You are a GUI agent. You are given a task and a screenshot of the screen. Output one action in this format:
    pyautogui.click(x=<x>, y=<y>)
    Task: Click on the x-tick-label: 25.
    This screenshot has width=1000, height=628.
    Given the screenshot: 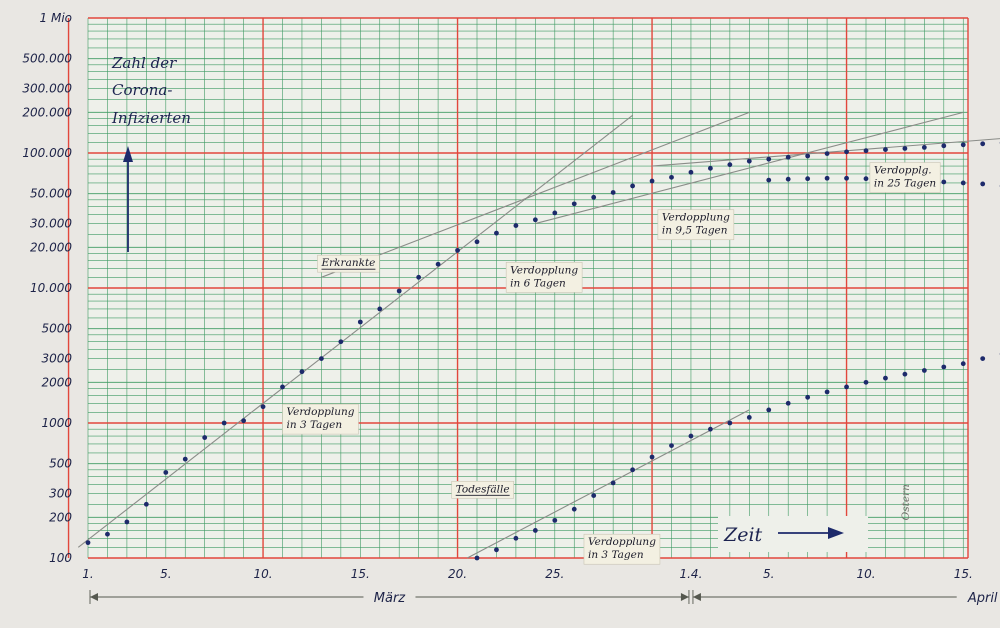 What is the action you would take?
    pyautogui.click(x=554, y=574)
    